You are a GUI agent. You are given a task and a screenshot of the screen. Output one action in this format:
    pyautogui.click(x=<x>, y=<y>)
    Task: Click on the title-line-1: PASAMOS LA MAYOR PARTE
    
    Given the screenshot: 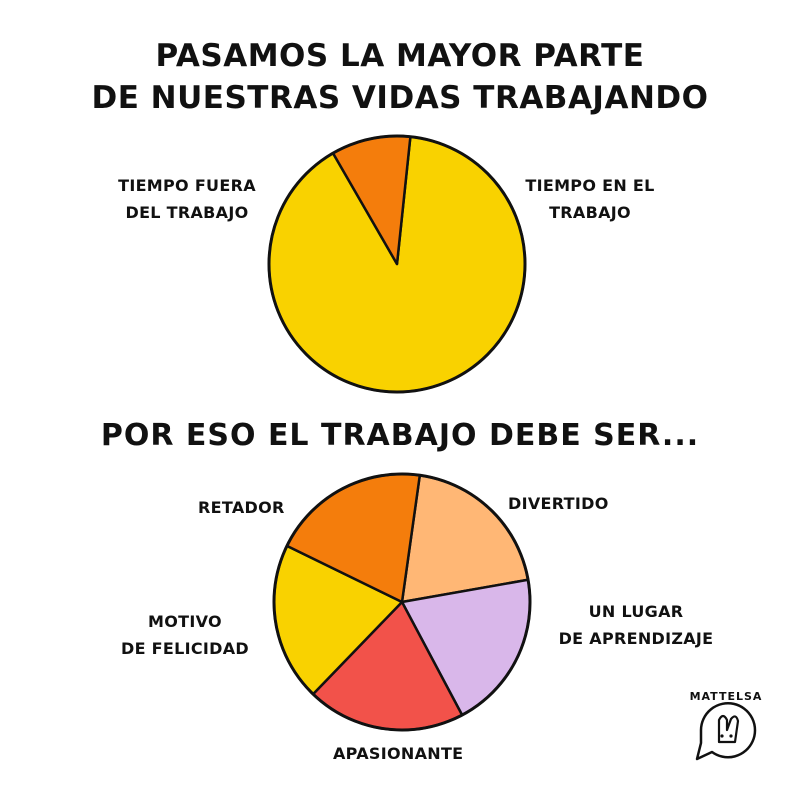 What is the action you would take?
    pyautogui.click(x=400, y=56)
    